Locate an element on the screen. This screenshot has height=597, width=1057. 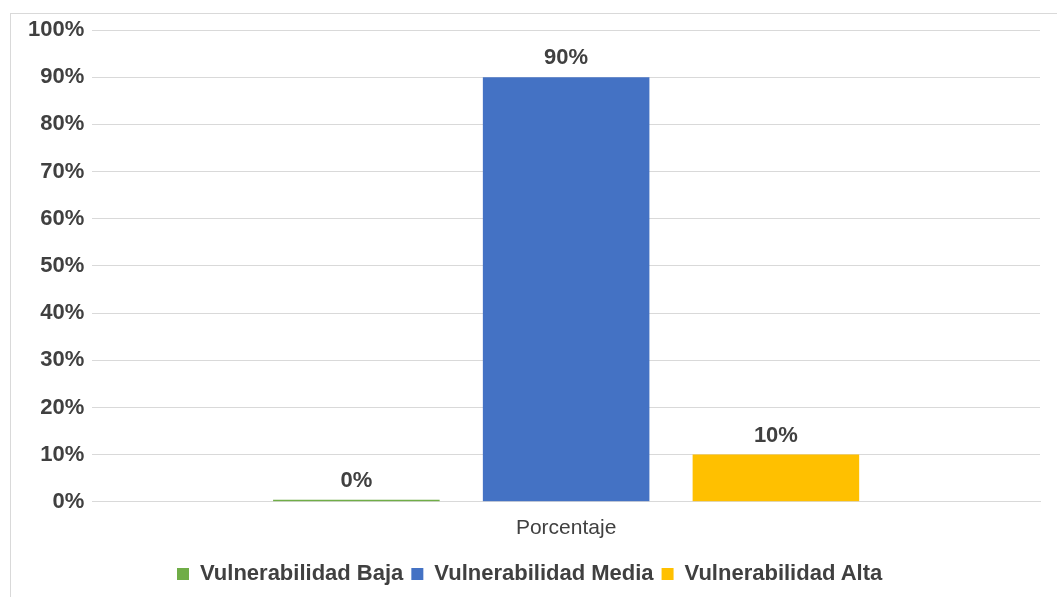
data-label: 10% is located at coordinates (775, 434).